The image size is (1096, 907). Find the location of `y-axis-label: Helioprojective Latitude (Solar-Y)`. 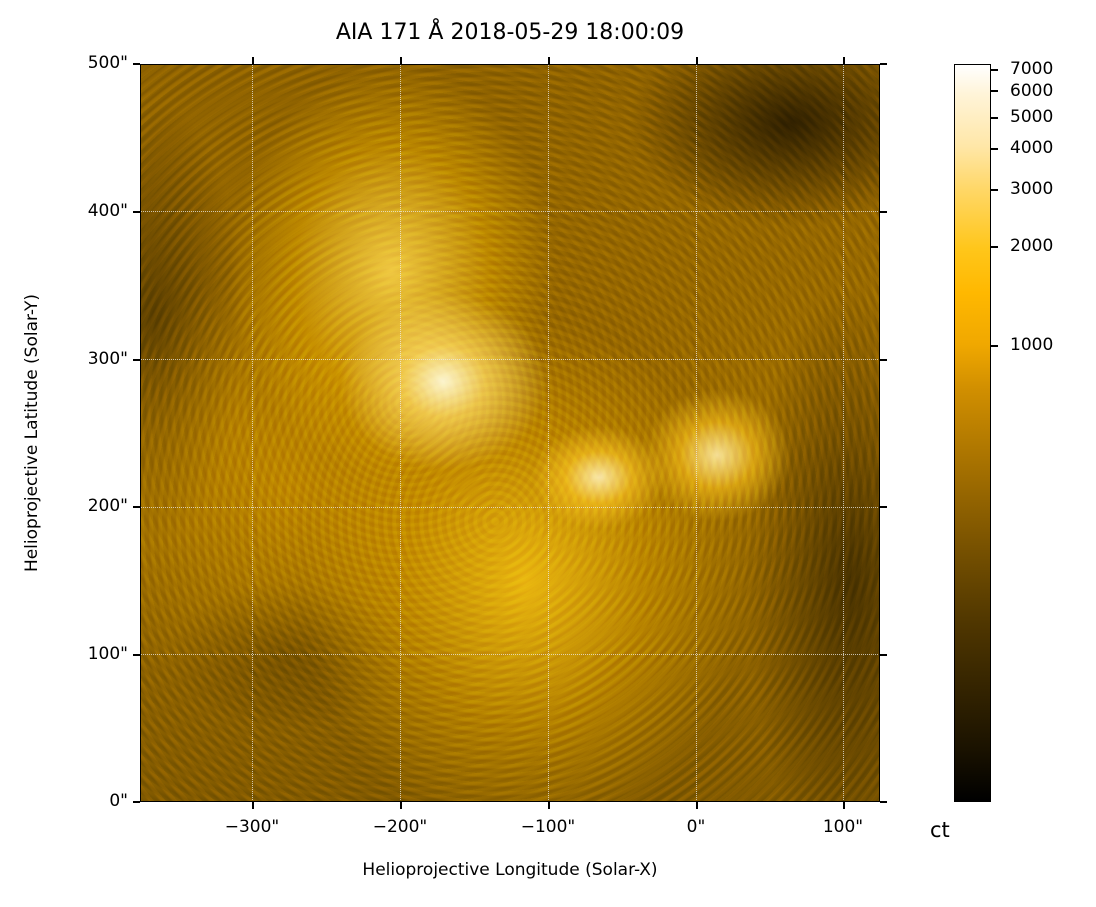

y-axis-label: Helioprojective Latitude (Solar-Y) is located at coordinates (32, 433).